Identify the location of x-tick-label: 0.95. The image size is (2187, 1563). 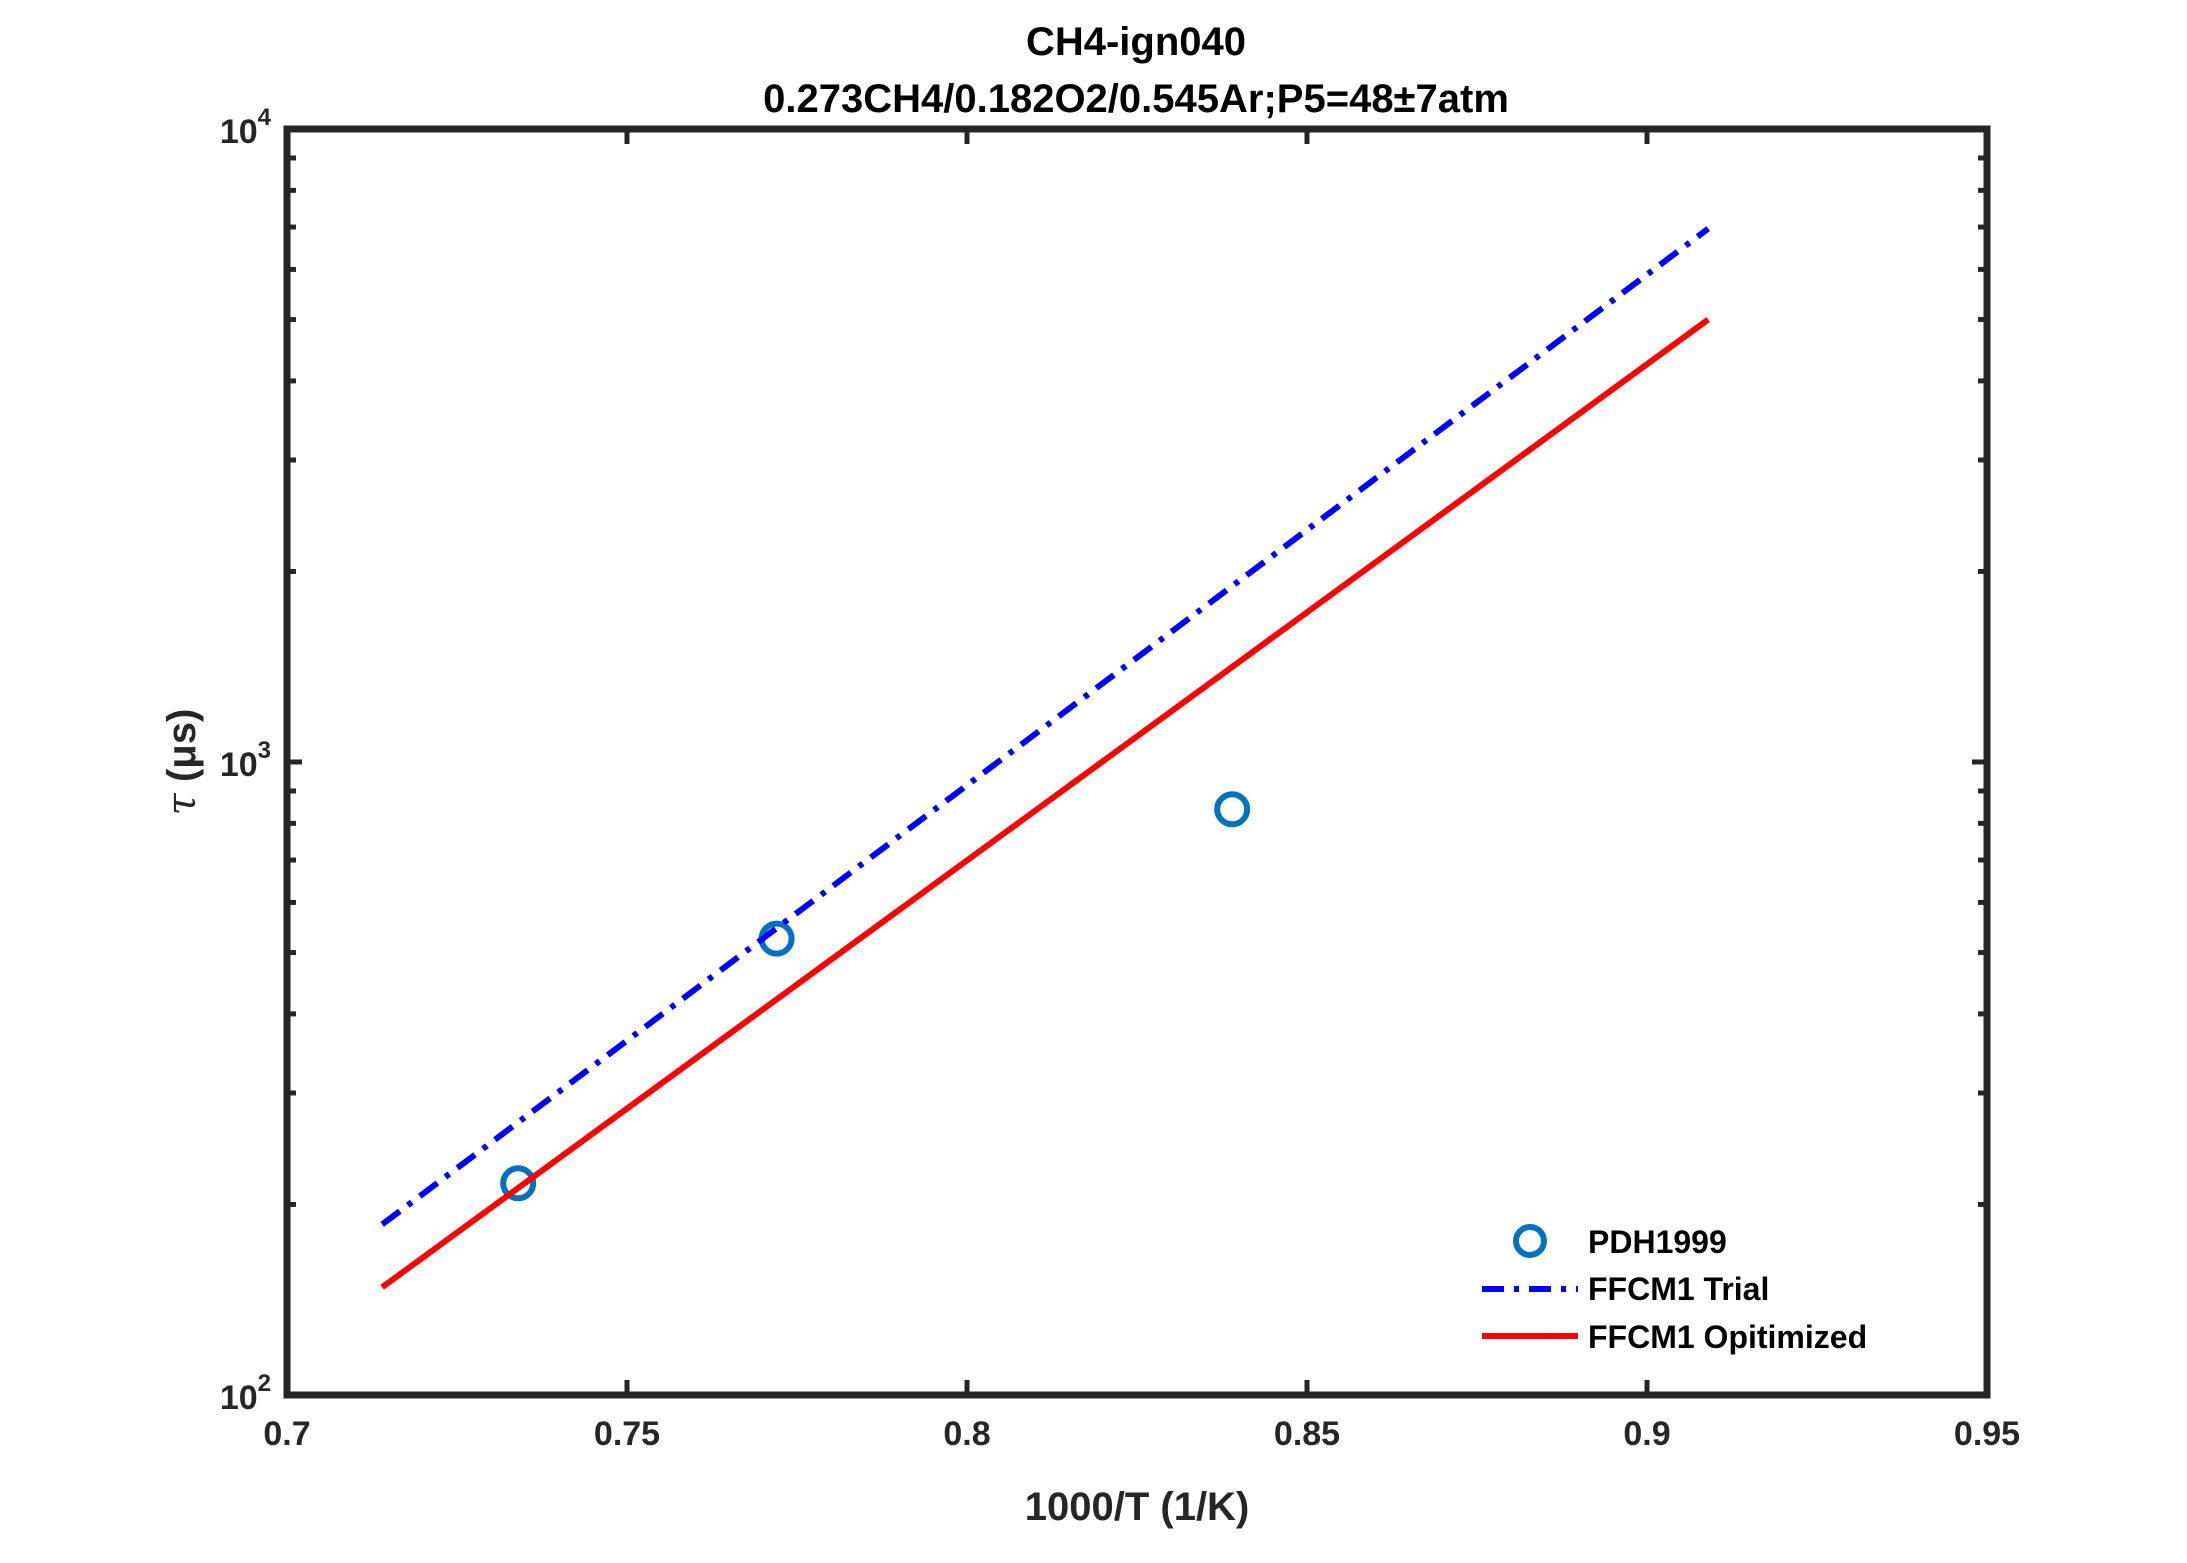
(1987, 1434).